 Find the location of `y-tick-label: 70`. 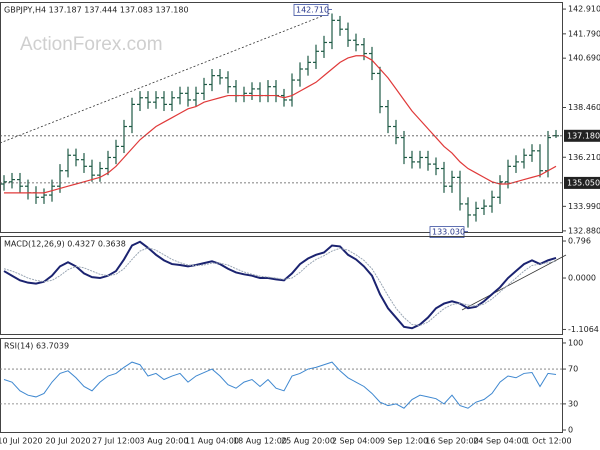

y-tick-label: 70 is located at coordinates (573, 369).